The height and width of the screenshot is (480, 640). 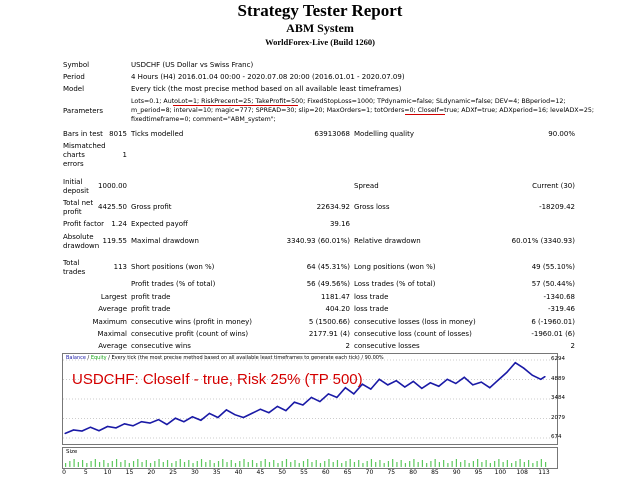 I want to click on equity-legend: Equity, so click(x=98, y=358).